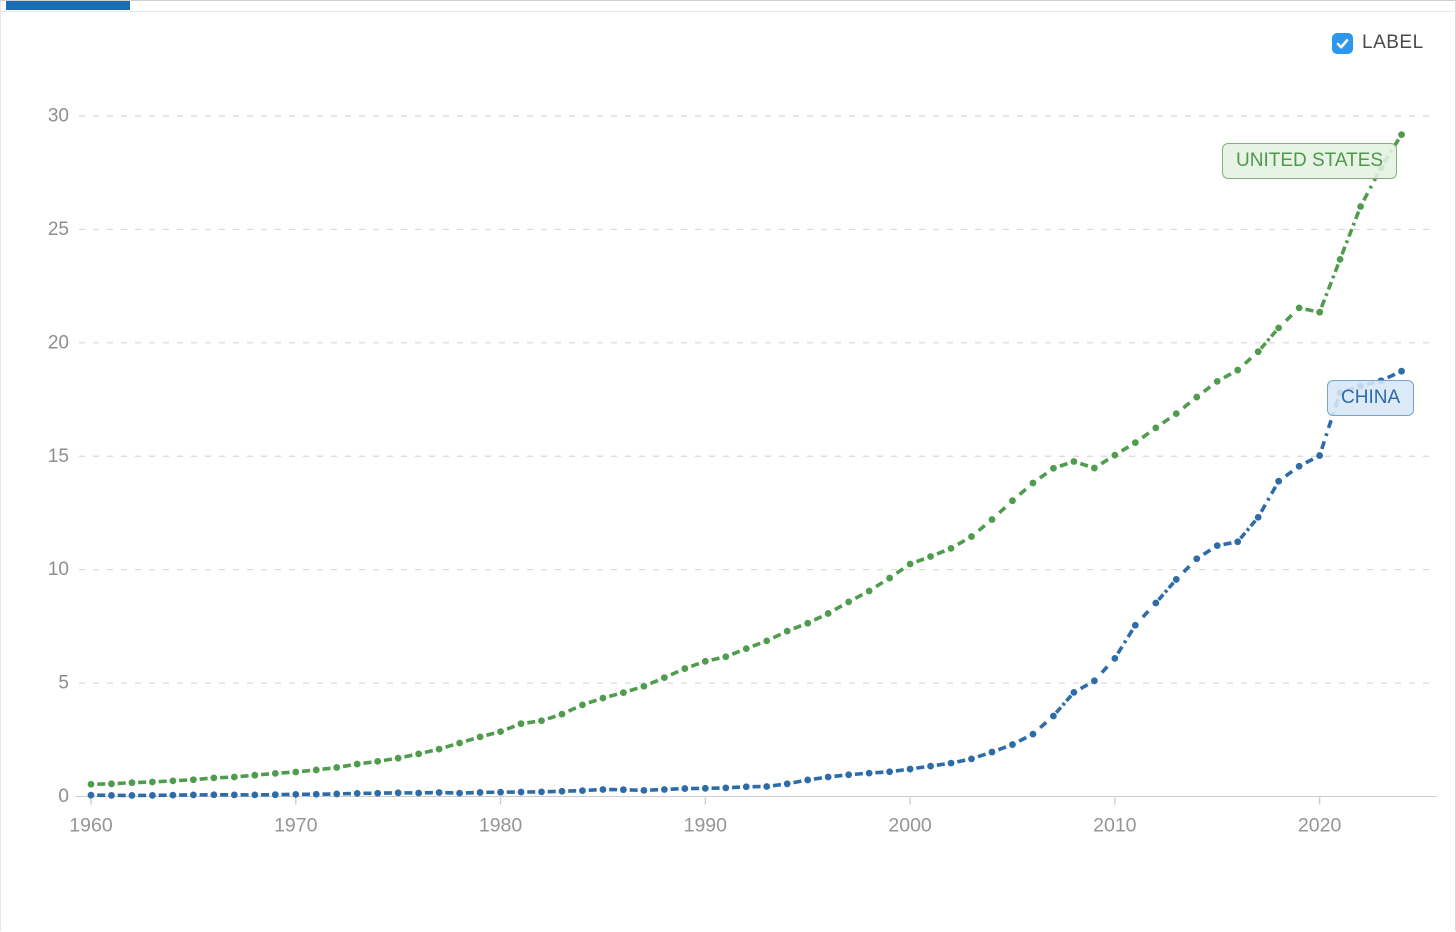 The width and height of the screenshot is (1456, 932). Describe the element at coordinates (1342, 43) in the screenshot. I see `label-checkbox` at that location.